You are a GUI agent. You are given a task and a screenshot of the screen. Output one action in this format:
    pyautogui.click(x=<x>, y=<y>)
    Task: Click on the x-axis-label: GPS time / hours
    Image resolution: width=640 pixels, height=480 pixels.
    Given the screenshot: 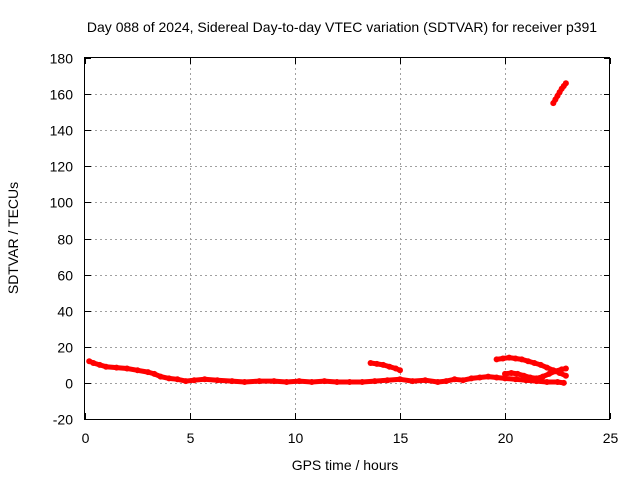 What is the action you would take?
    pyautogui.click(x=345, y=465)
    